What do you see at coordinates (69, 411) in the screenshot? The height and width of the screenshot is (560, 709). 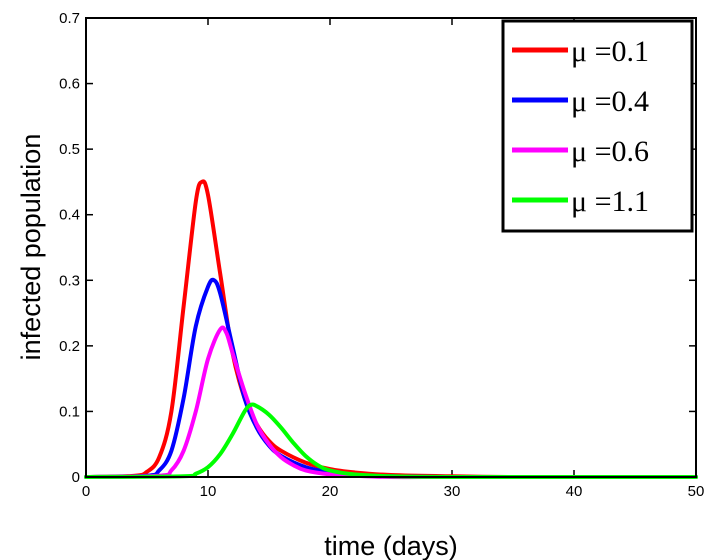 I see `y-tick-label: 0.1` at bounding box center [69, 411].